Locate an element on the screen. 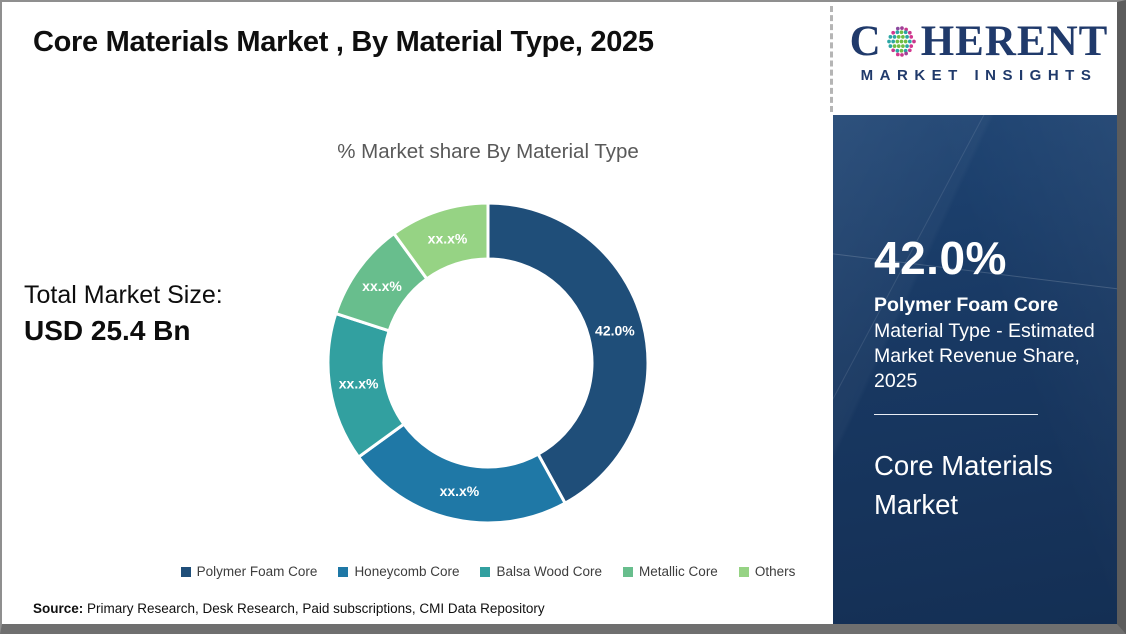  legend-item: Balsa Wood Core is located at coordinates (541, 571).